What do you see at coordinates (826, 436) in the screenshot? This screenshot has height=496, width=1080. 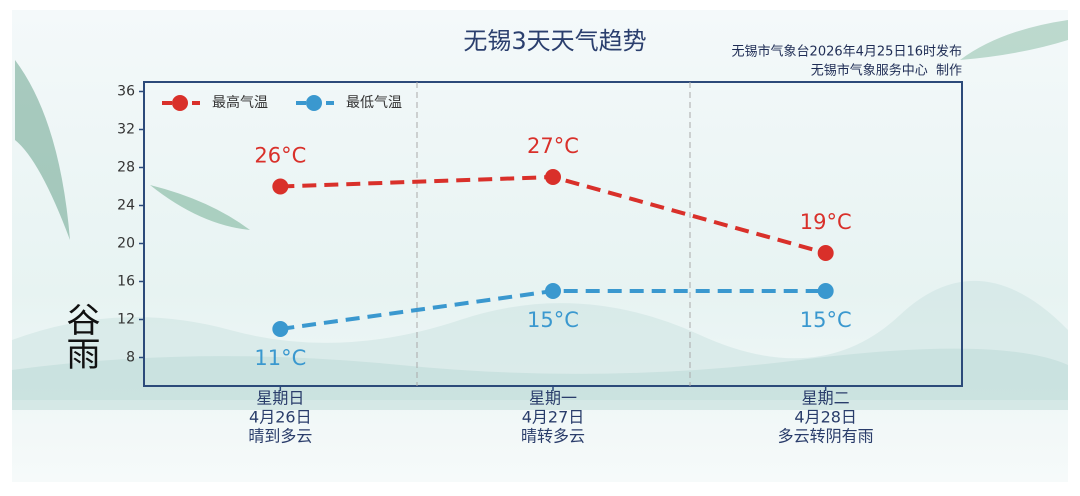 I see `x-tick-label: 多云转阴有雨` at bounding box center [826, 436].